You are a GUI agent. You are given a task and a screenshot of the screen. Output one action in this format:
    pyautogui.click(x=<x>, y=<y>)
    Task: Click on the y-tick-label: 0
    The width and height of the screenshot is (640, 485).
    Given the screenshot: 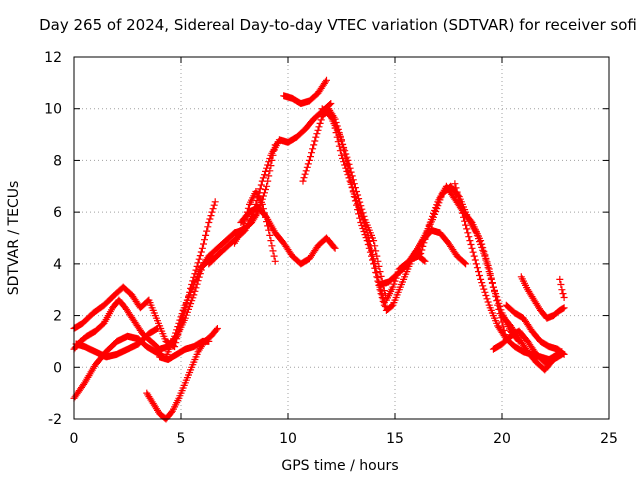 What is the action you would take?
    pyautogui.click(x=57, y=368)
    